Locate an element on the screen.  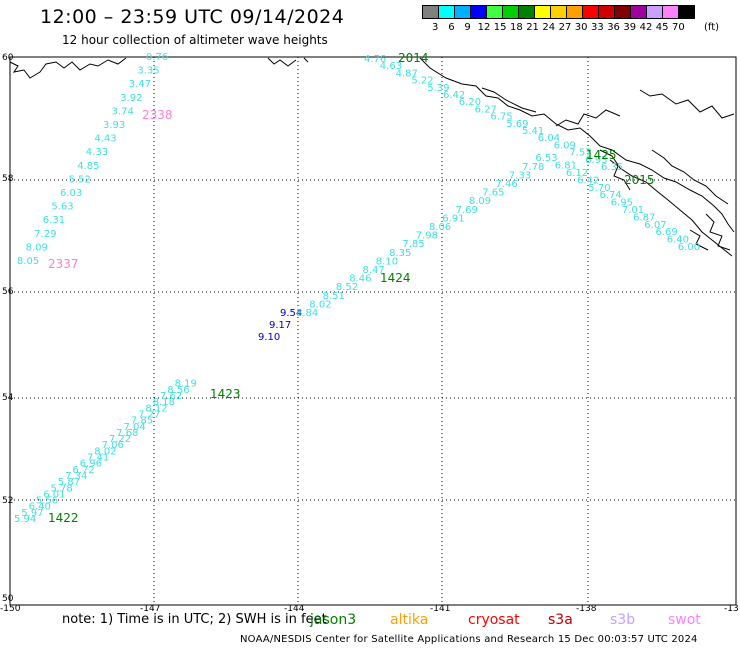
wave-height-value: 8.52 is located at coordinates (347, 287).